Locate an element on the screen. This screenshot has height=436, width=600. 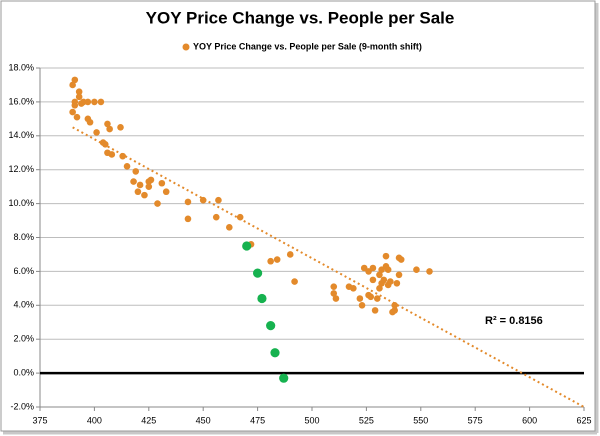
x-tick-label: 575 is located at coordinates (475, 420).